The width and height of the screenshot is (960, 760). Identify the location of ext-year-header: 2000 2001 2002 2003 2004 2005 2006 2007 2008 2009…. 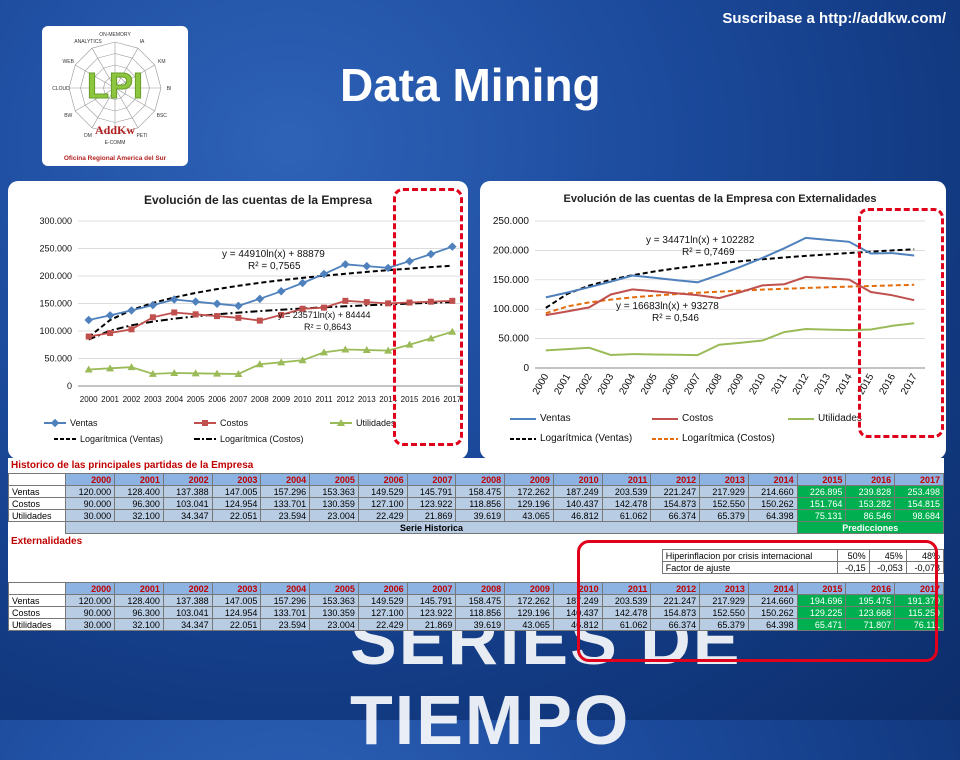
(475, 588).